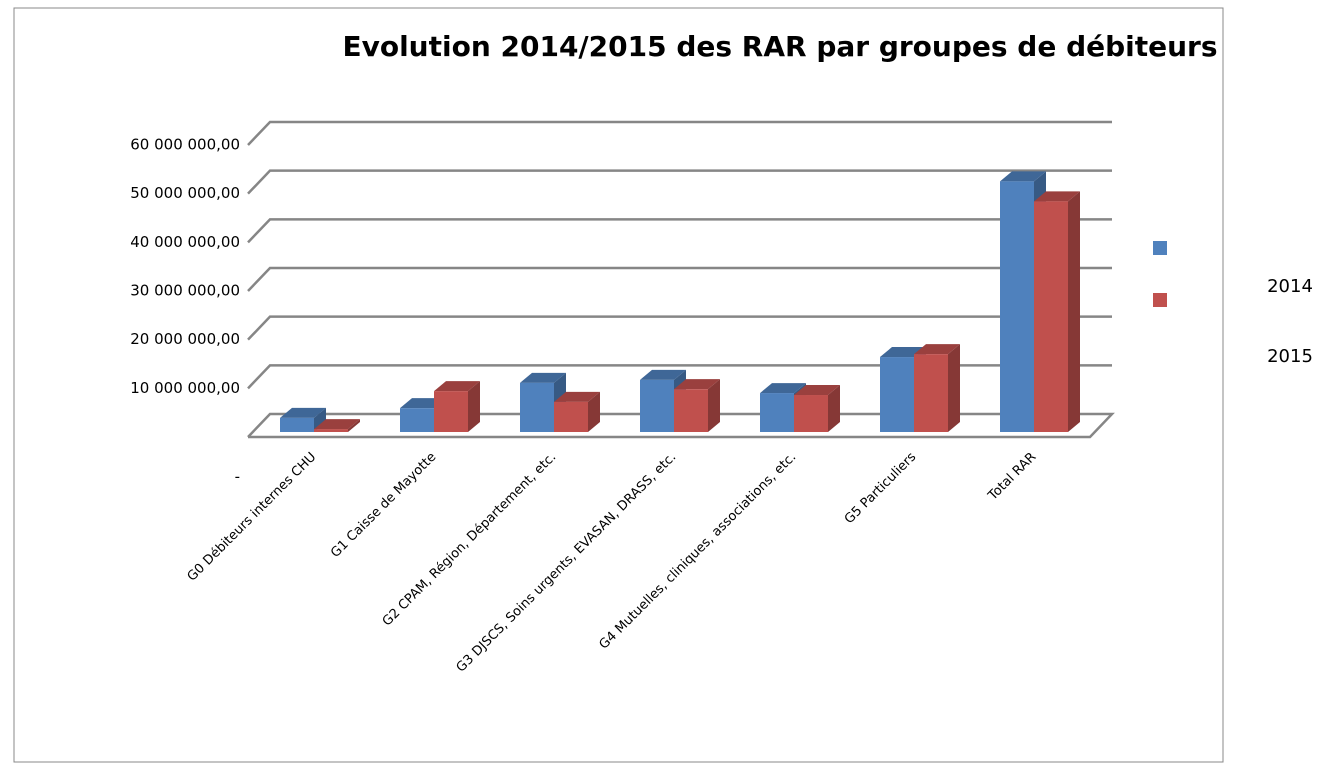  I want to click on y-tick-label: -, so click(237, 477).